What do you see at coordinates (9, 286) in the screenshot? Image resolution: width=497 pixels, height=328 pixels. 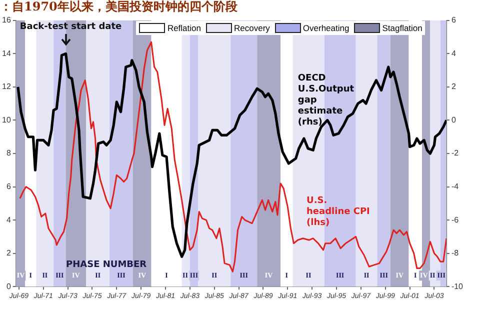 I see `y-tick-label: 0` at bounding box center [9, 286].